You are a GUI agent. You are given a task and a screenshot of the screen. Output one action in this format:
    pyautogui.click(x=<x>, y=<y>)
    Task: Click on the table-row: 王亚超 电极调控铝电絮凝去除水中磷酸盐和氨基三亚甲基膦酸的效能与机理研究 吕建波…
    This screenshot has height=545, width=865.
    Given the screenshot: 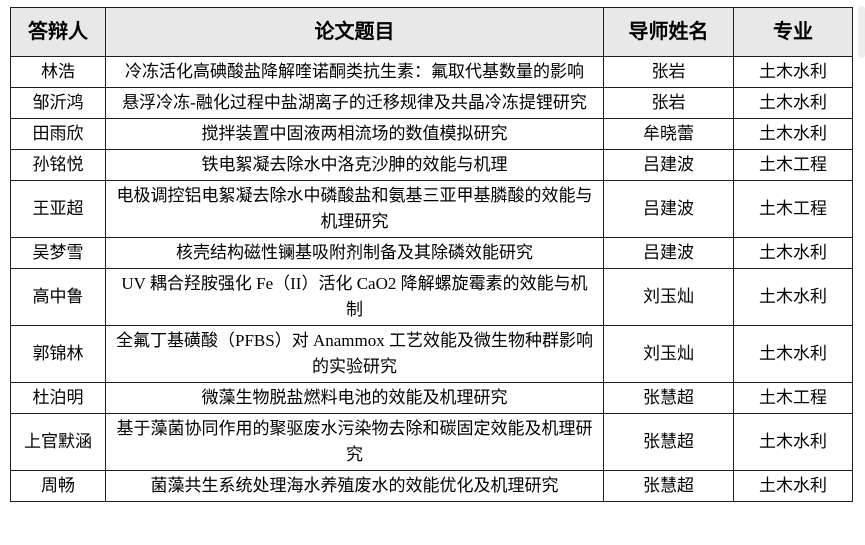 What is the action you would take?
    pyautogui.click(x=431, y=209)
    